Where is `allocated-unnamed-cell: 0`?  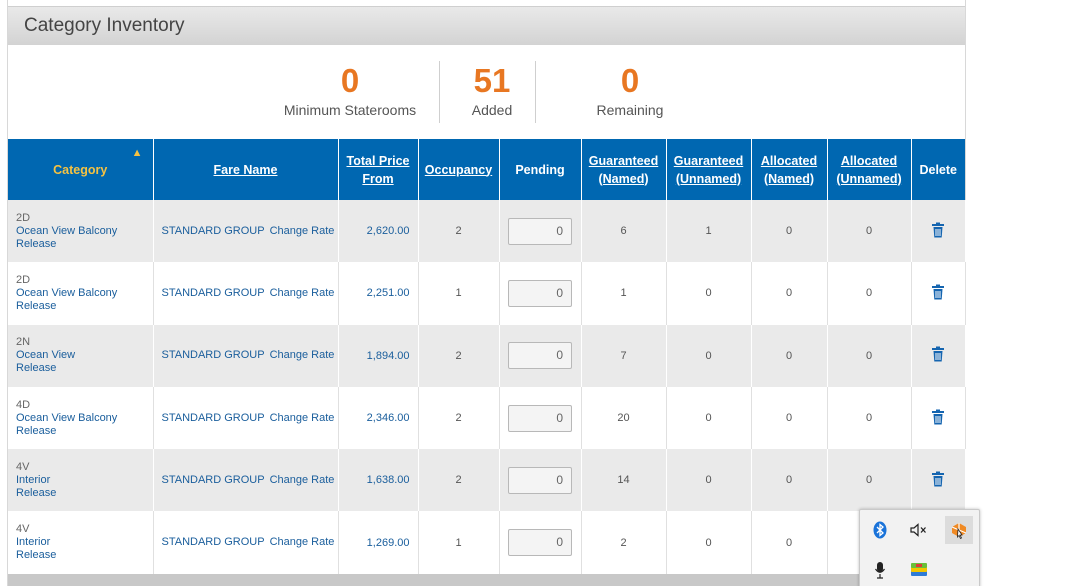 allocated-unnamed-cell: 0 is located at coordinates (869, 418).